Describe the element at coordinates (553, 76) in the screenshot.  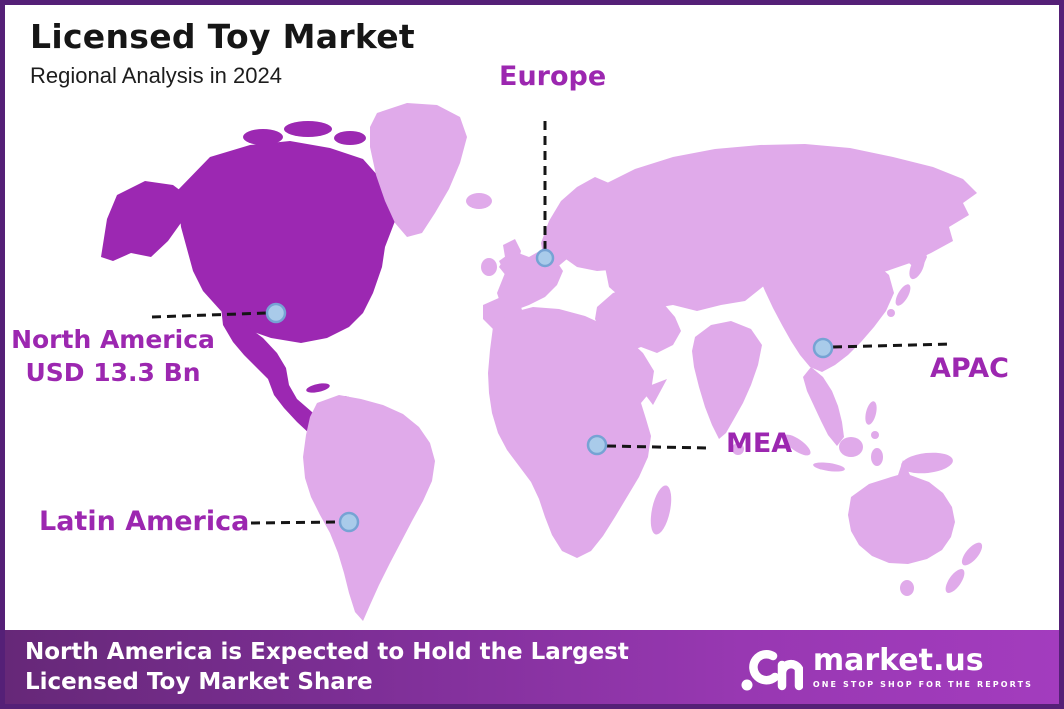
I see `europe-label: Europe` at that location.